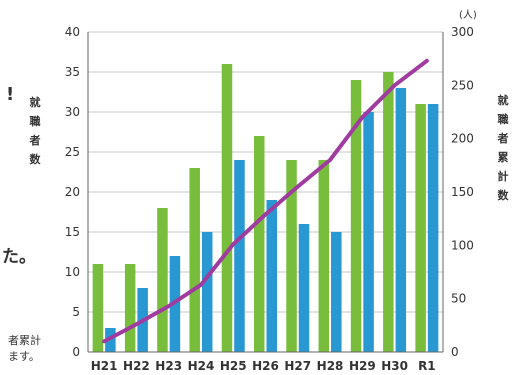 This screenshot has width=530, height=375. I want to click on left-tick-label: 30, so click(72, 112).